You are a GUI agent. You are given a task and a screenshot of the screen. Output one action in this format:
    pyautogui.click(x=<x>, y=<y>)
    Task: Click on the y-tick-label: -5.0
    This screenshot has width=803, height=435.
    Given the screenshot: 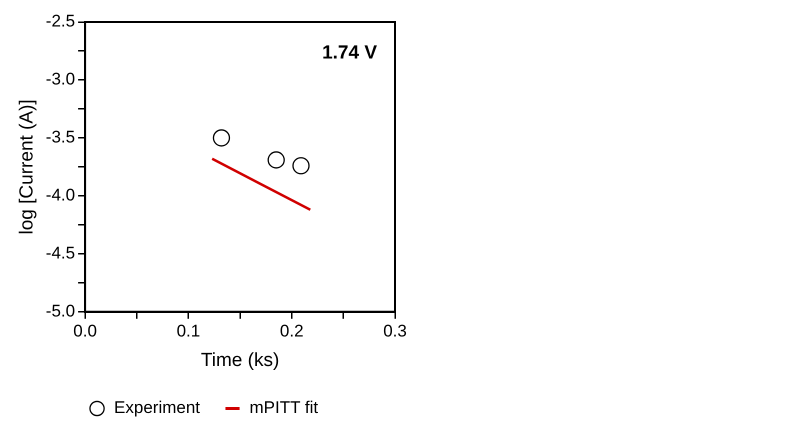 What is the action you would take?
    pyautogui.click(x=61, y=310)
    